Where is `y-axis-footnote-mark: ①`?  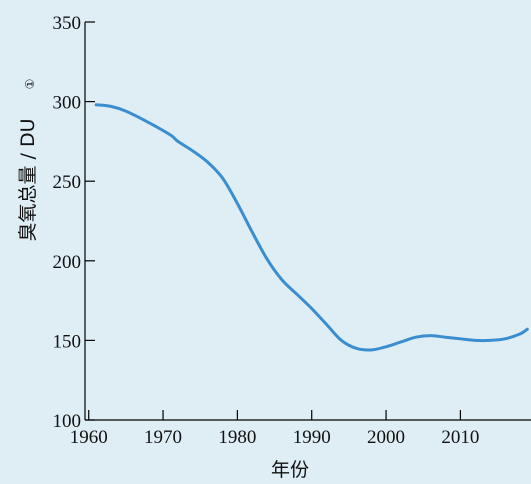 y-axis-footnote-mark: ① is located at coordinates (30, 84).